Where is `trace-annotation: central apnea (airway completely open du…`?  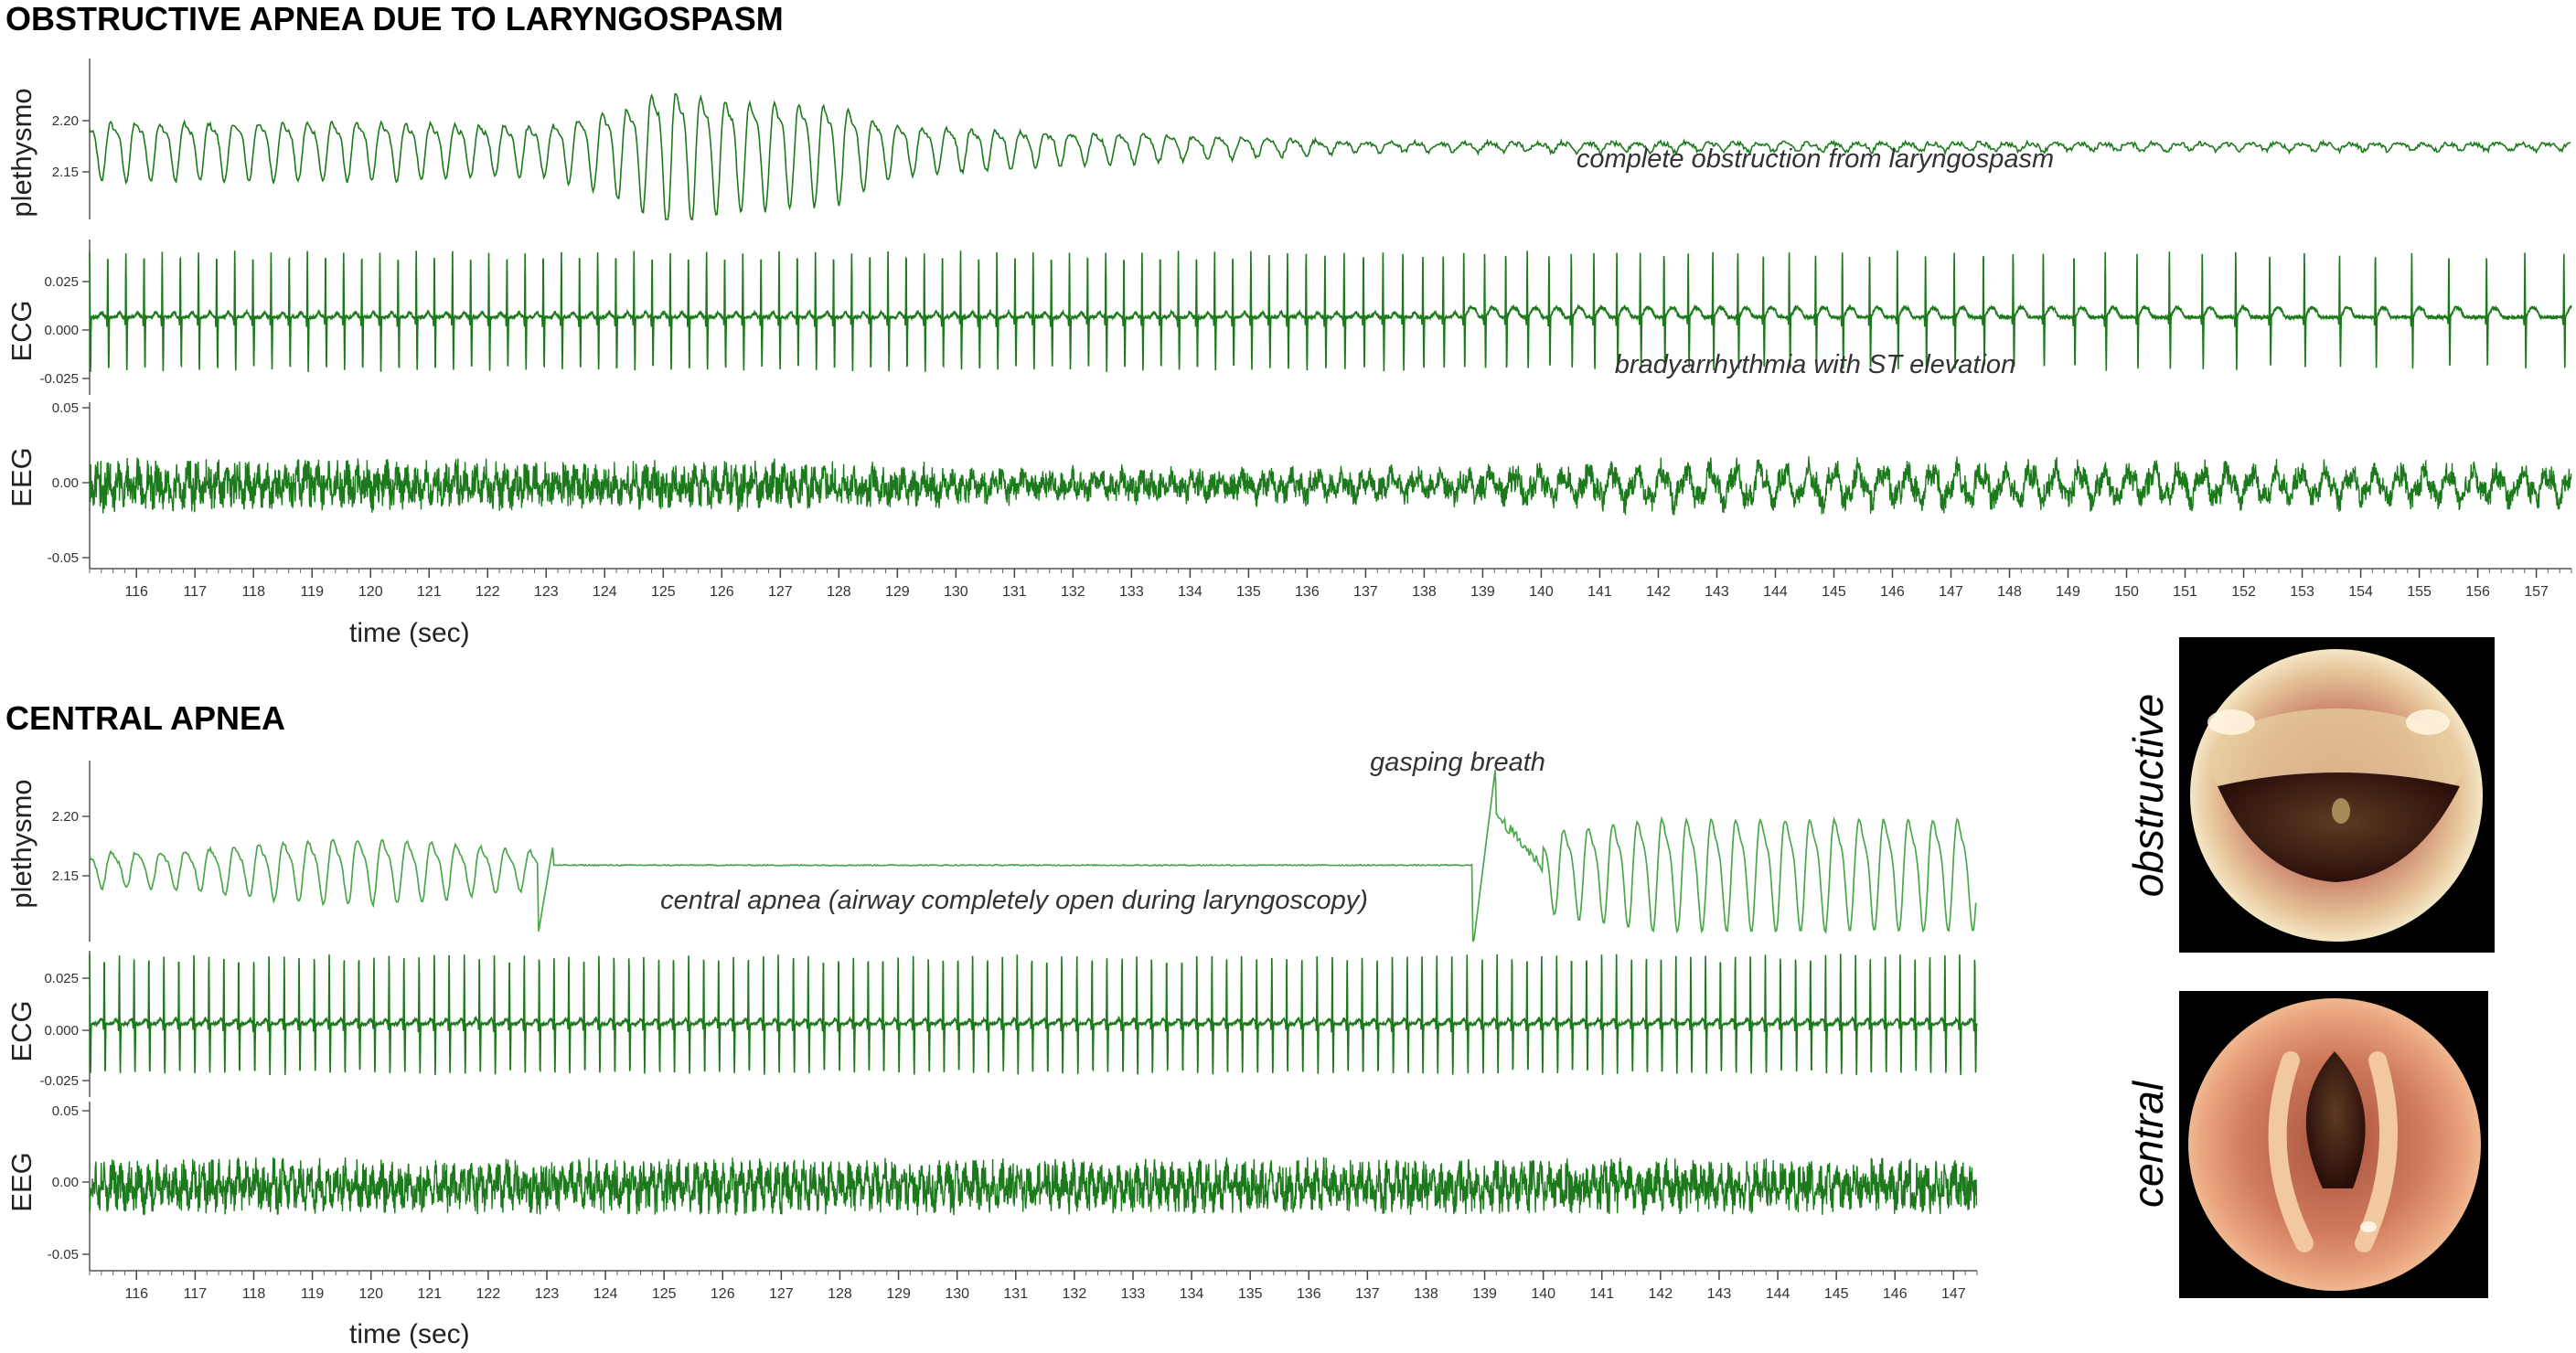
trace-annotation: central apnea (airway completely open du… is located at coordinates (1014, 900).